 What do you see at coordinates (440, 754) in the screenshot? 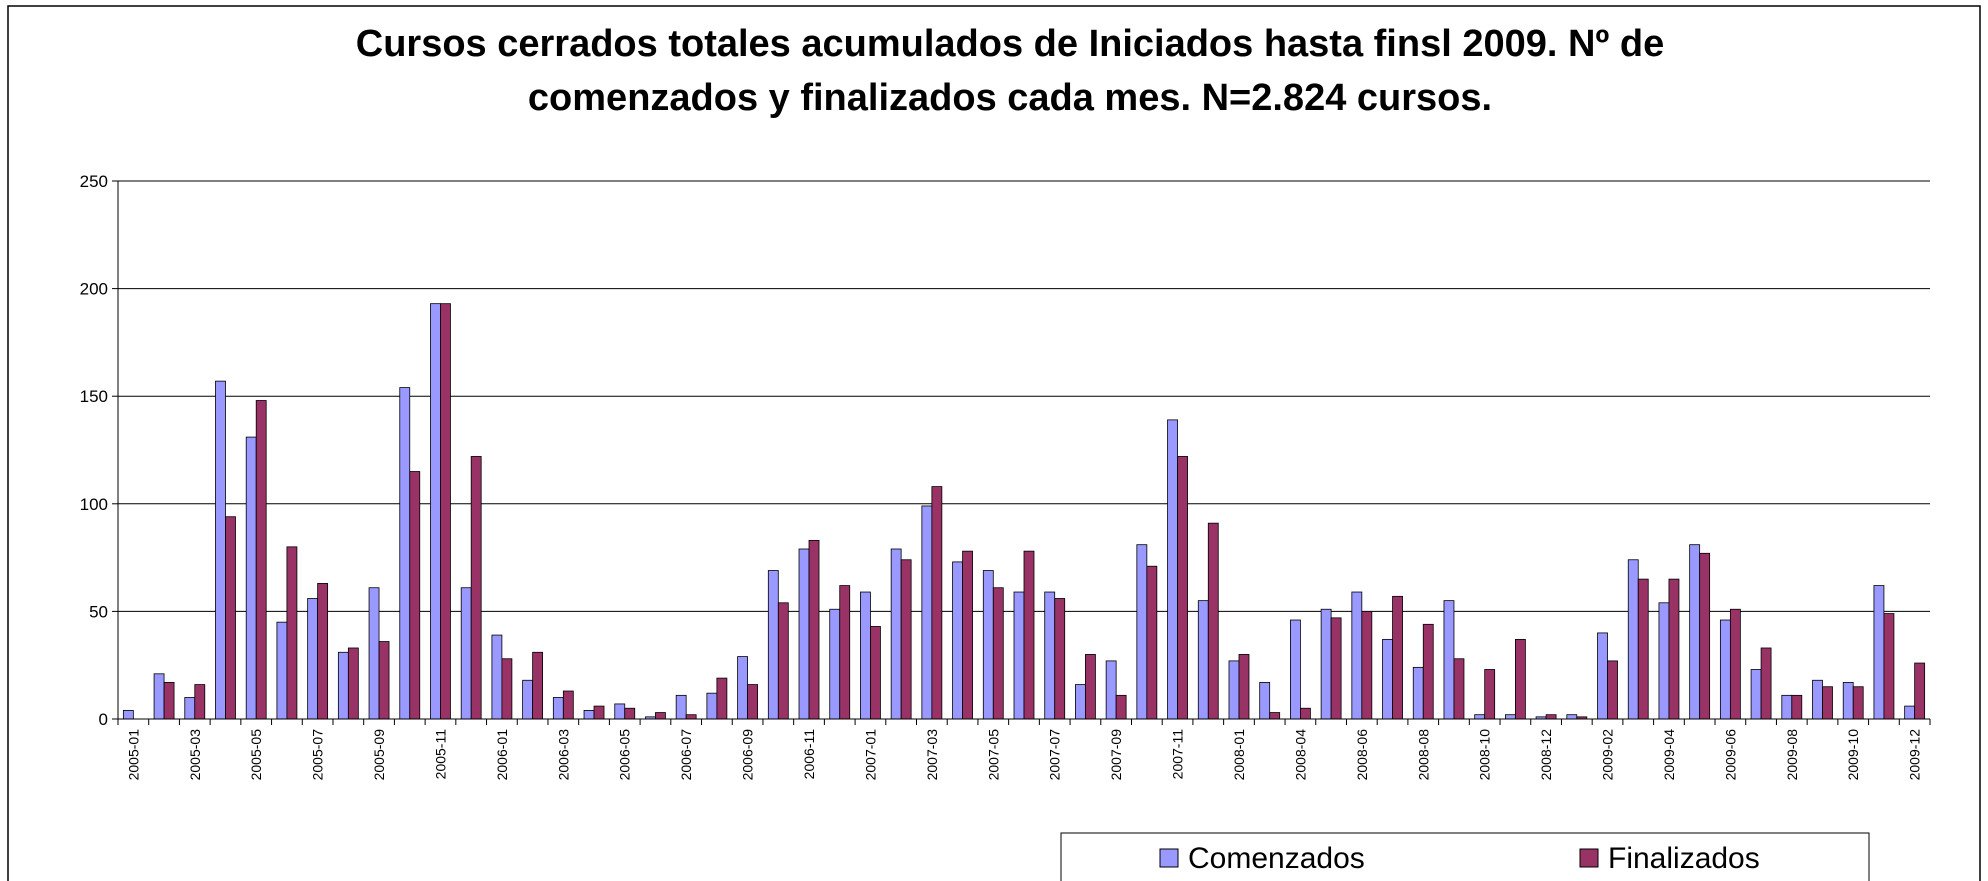
I see `x-tick-label: 2005-11` at bounding box center [440, 754].